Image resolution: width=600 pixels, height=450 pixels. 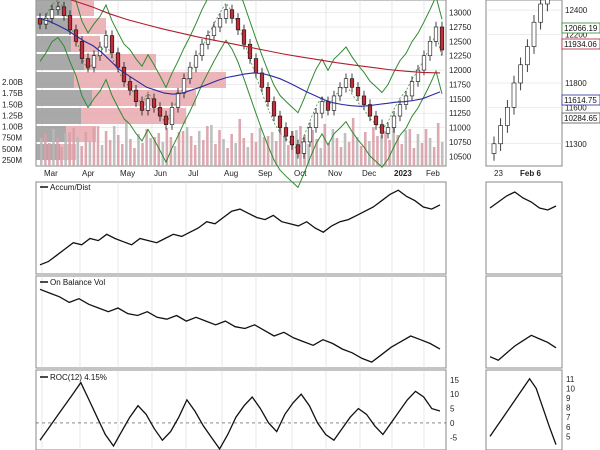 What do you see at coordinates (460, 27) in the screenshot?
I see `price-tick-label: 12750` at bounding box center [460, 27].